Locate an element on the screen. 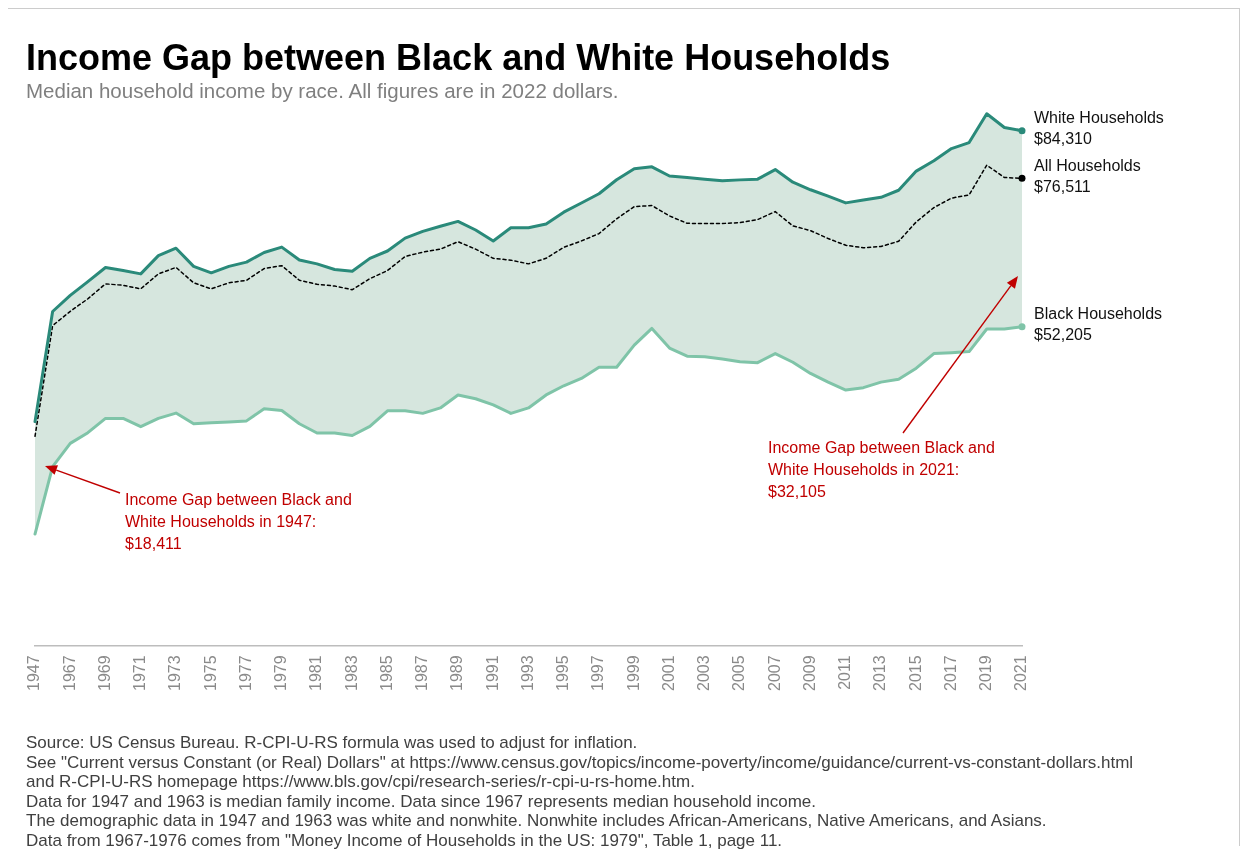 This screenshot has width=1250, height=854. x-tick-label: 1985 is located at coordinates (386, 673).